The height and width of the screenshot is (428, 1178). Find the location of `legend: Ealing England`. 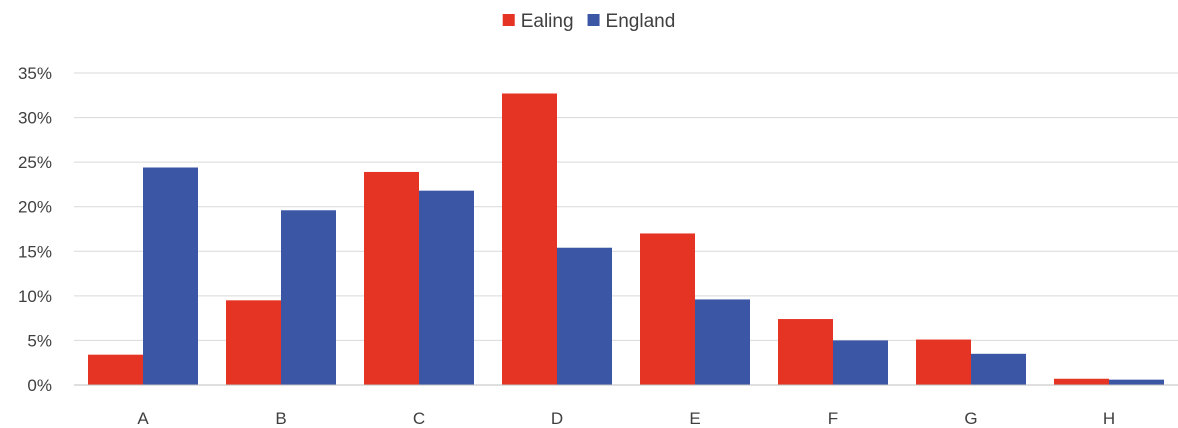

legend: Ealing England is located at coordinates (589, 21).